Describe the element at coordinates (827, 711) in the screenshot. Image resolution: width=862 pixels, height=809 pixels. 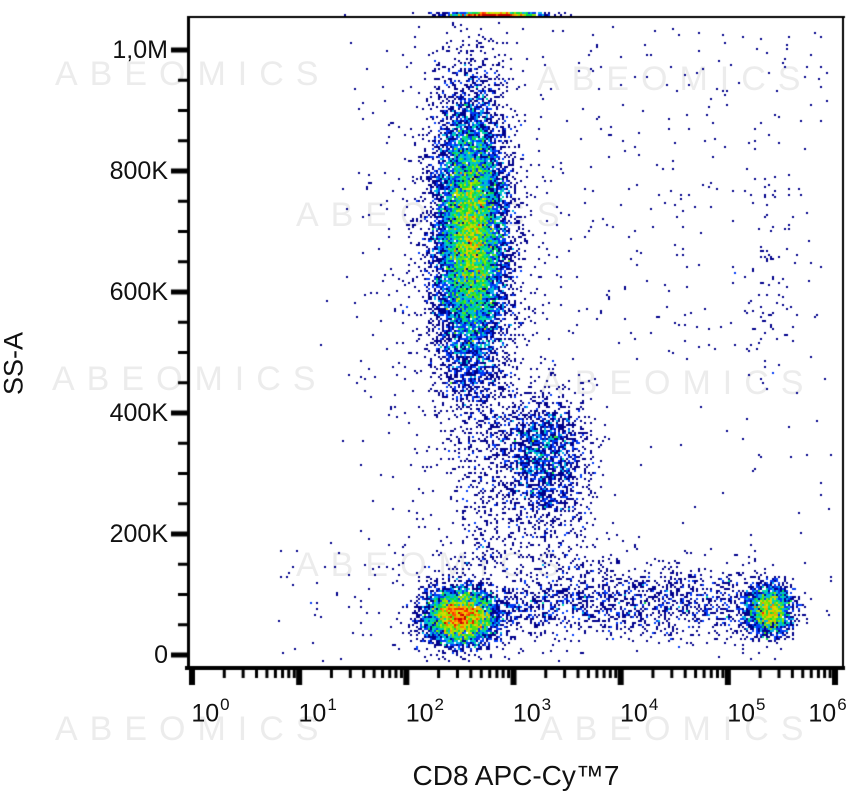
I see `x-tick-label: 10⁶` at that location.